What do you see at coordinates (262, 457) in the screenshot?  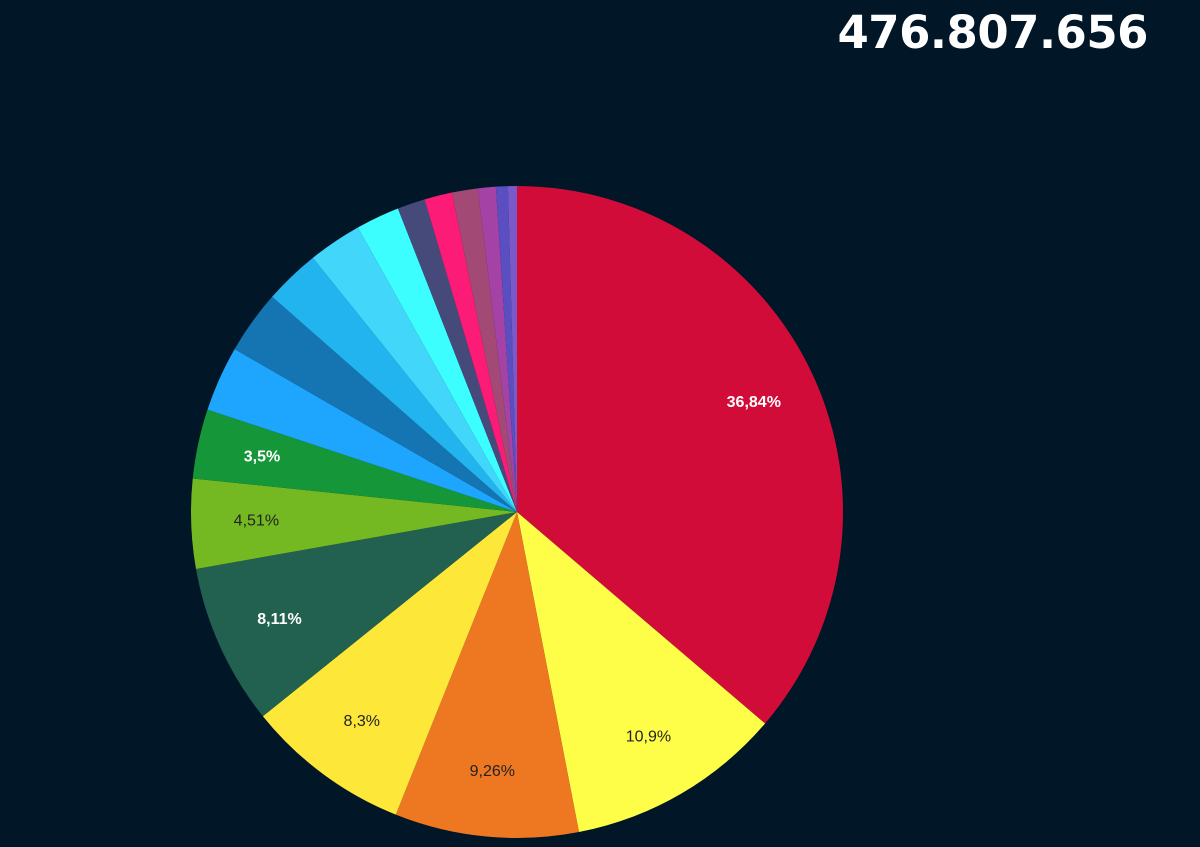 I see `slice-label-7: 3,5%` at bounding box center [262, 457].